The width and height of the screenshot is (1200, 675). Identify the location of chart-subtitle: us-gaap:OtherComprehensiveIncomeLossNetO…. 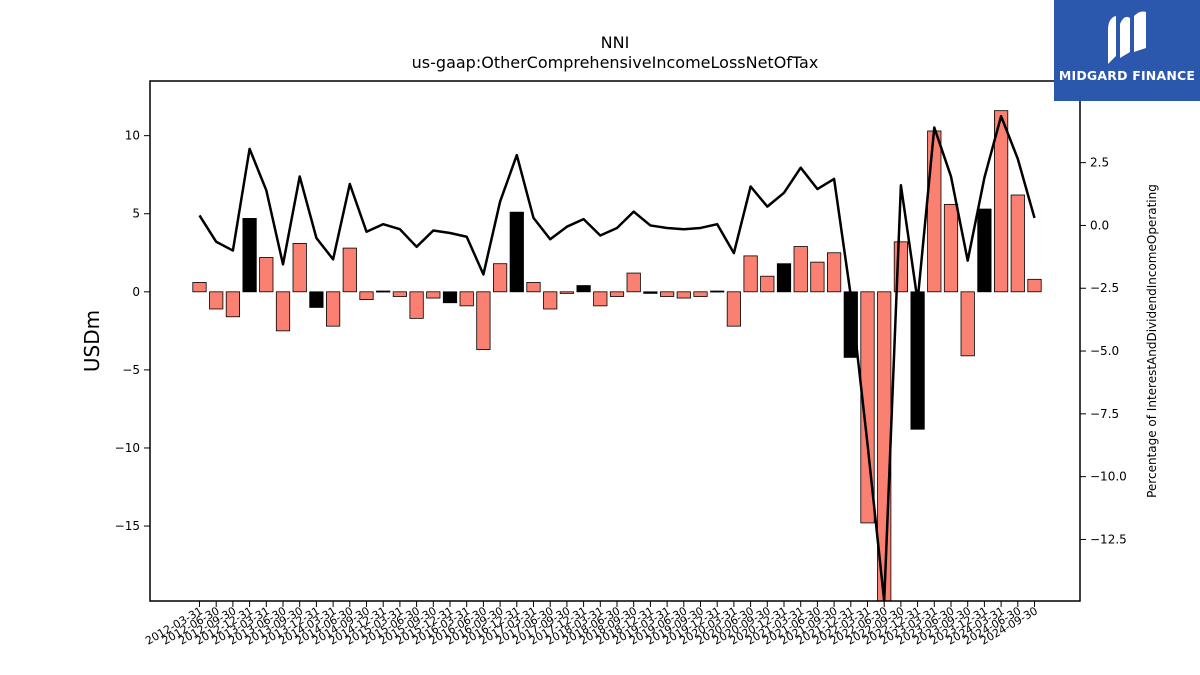
(615, 62).